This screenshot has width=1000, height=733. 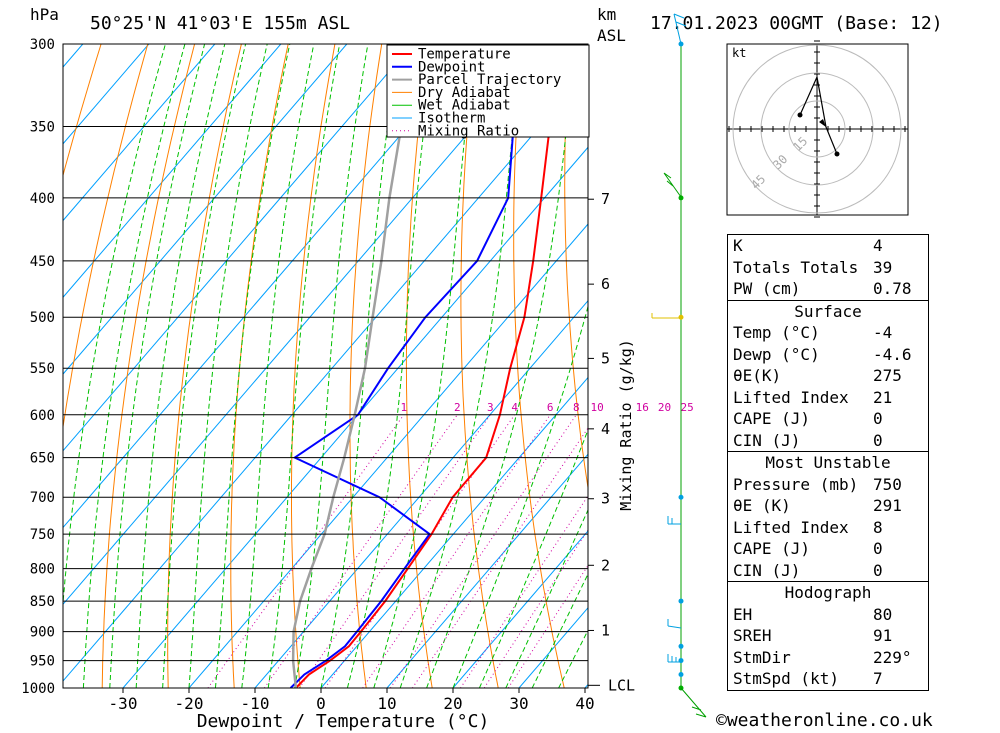 What do you see at coordinates (883, 635) in the screenshot?
I see `hodograph-value: 91` at bounding box center [883, 635].